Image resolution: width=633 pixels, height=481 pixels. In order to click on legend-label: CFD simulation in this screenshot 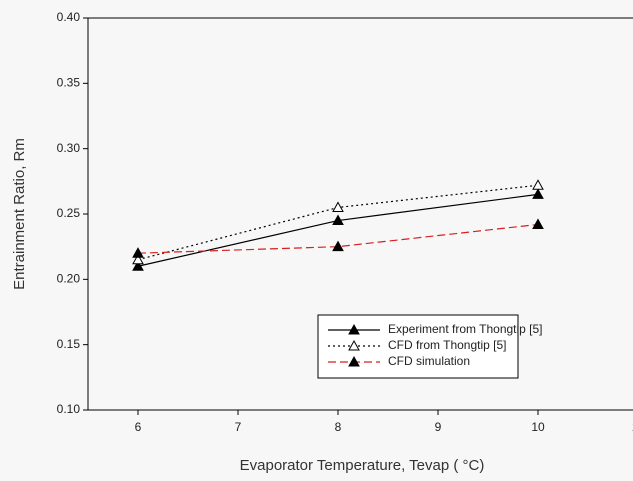, I will do `click(429, 361)`.